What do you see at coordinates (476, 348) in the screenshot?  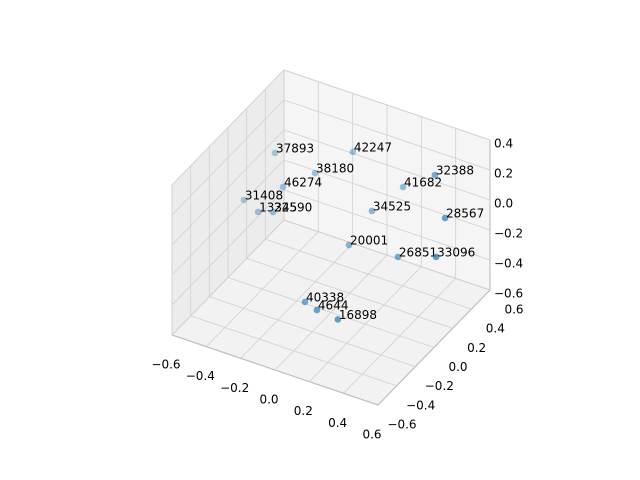 I see `y-tick-label: 0.2` at bounding box center [476, 348].